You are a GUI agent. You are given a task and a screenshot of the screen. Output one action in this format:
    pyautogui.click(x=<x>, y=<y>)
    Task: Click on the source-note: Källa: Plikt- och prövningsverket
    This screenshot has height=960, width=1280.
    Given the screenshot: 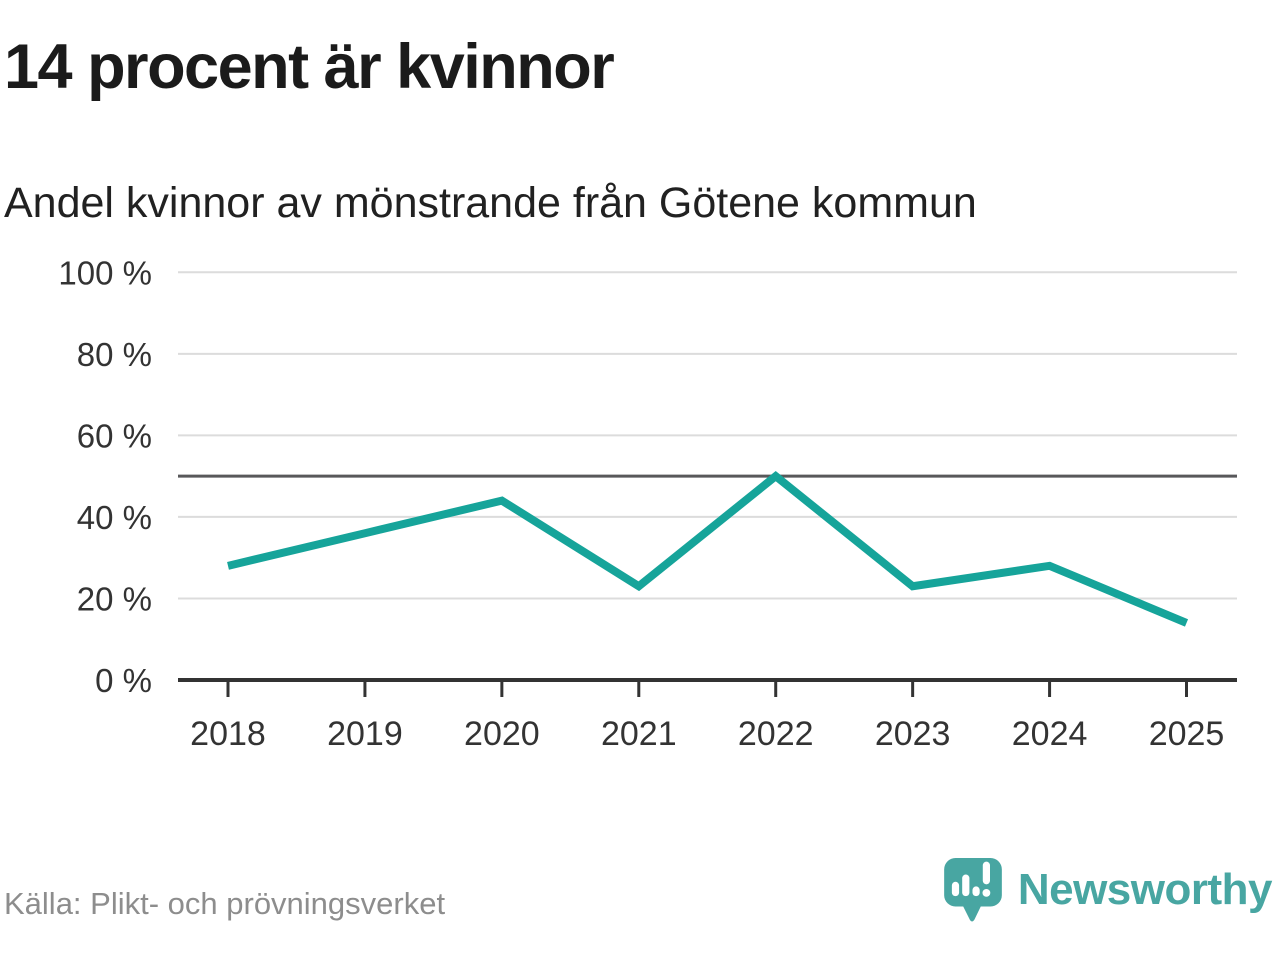 What is the action you would take?
    pyautogui.click(x=225, y=903)
    